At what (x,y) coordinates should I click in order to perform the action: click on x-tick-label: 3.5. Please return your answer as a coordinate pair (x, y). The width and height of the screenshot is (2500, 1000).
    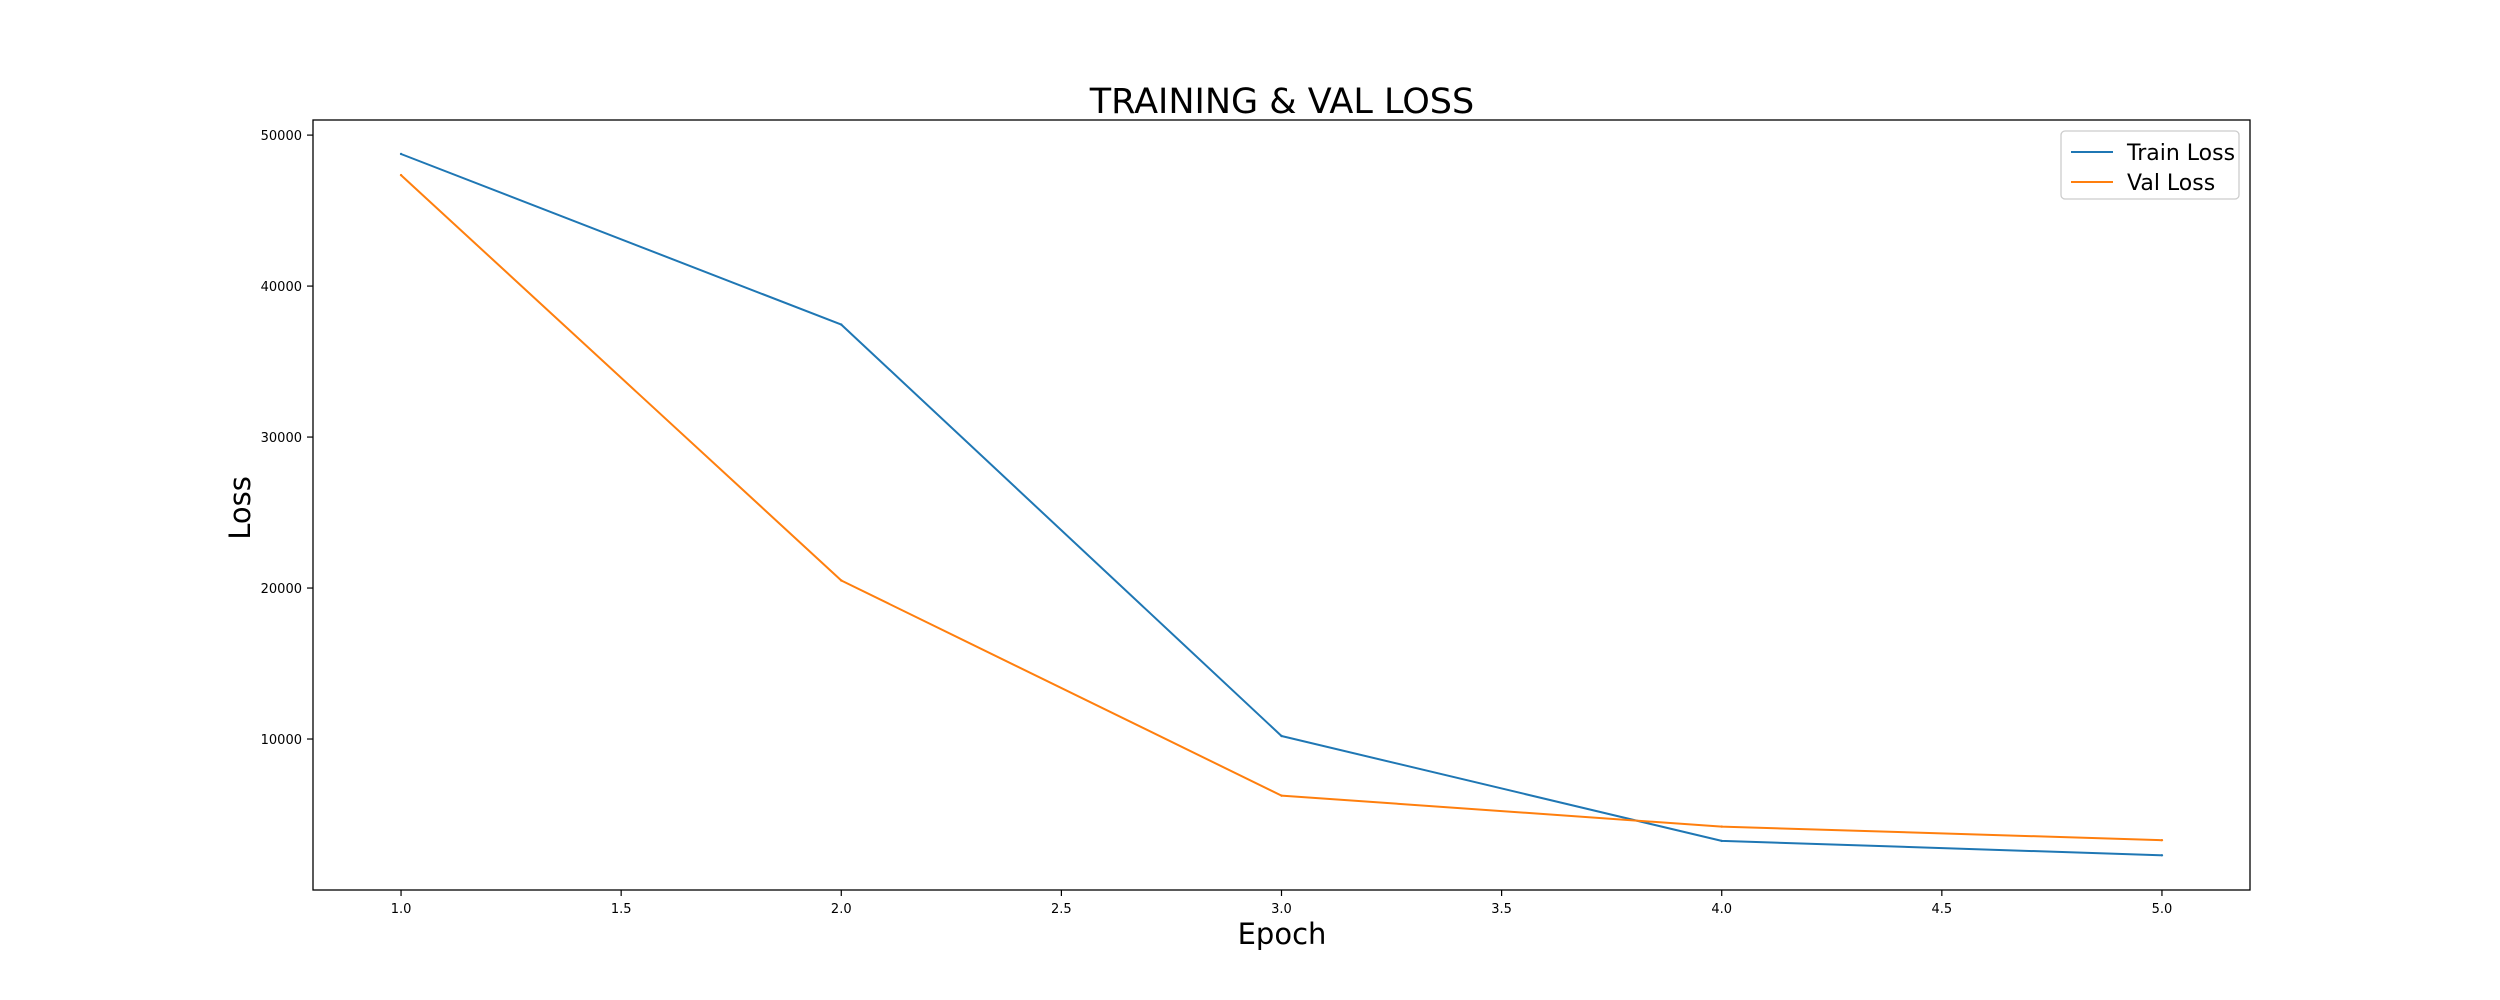
    Looking at the image, I should click on (1501, 909).